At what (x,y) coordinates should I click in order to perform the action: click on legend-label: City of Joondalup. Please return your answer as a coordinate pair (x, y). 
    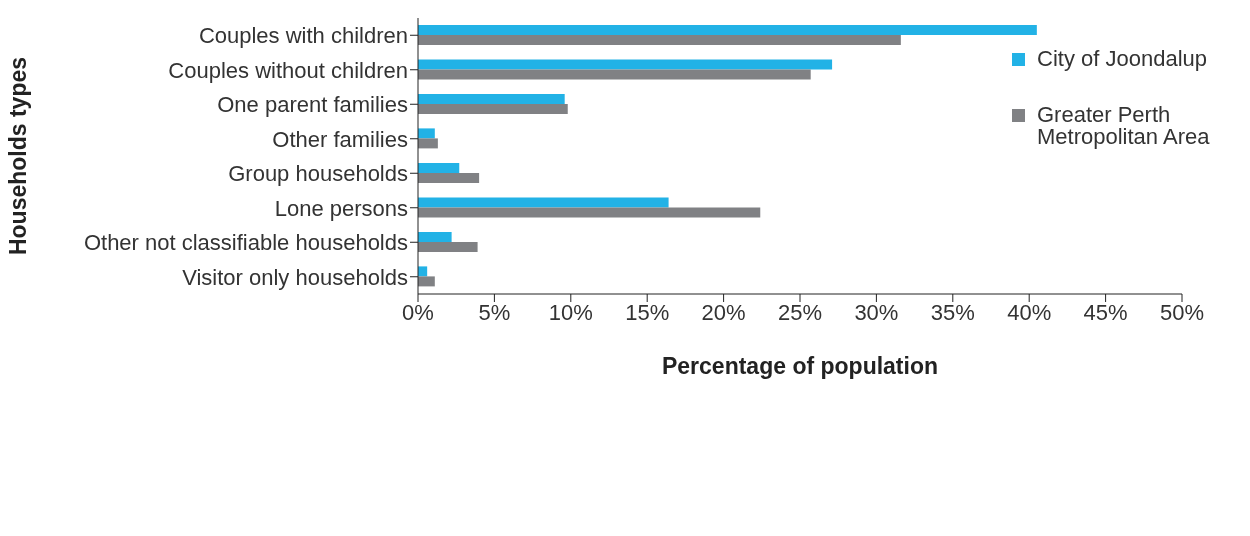
    Looking at the image, I should click on (1122, 58).